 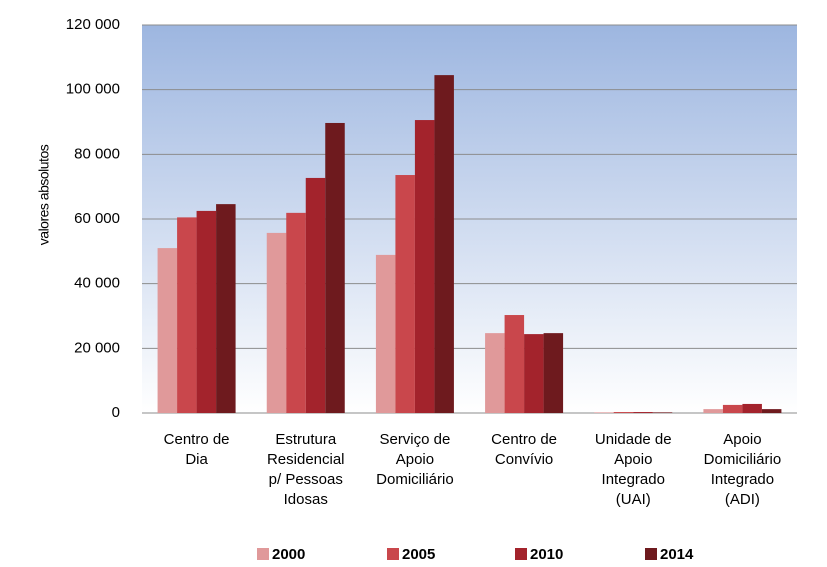 What do you see at coordinates (306, 469) in the screenshot?
I see `x-tick-label: Estrutura Residencial p/ Pessoas Idosas` at bounding box center [306, 469].